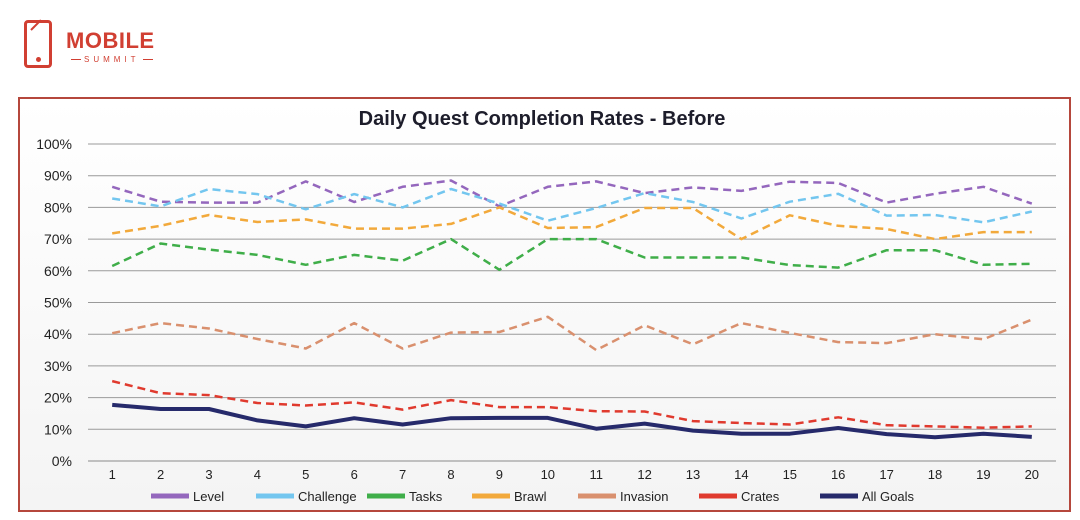 The image size is (1080, 520). Describe the element at coordinates (886, 474) in the screenshot. I see `x-tick-label: 17` at that location.